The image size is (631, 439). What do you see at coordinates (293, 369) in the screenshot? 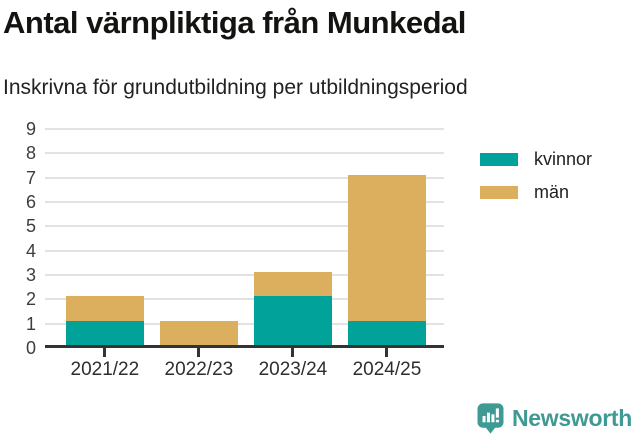
I see `x-axis-label-2: 2023/24` at bounding box center [293, 369].